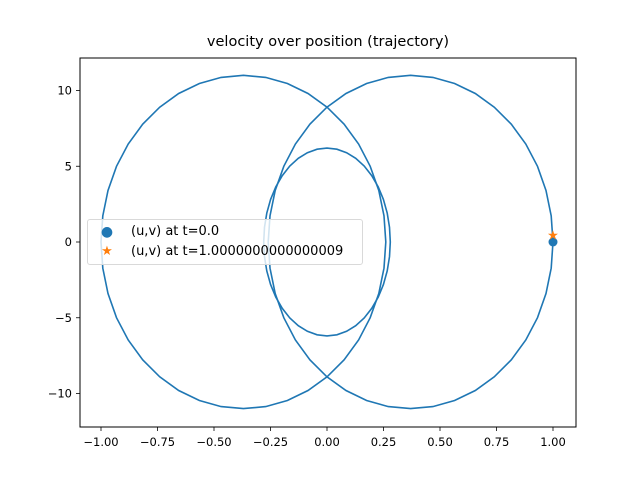 This screenshot has height=480, width=640. Describe the element at coordinates (553, 442) in the screenshot. I see `x-tick-label: 1.00` at that location.